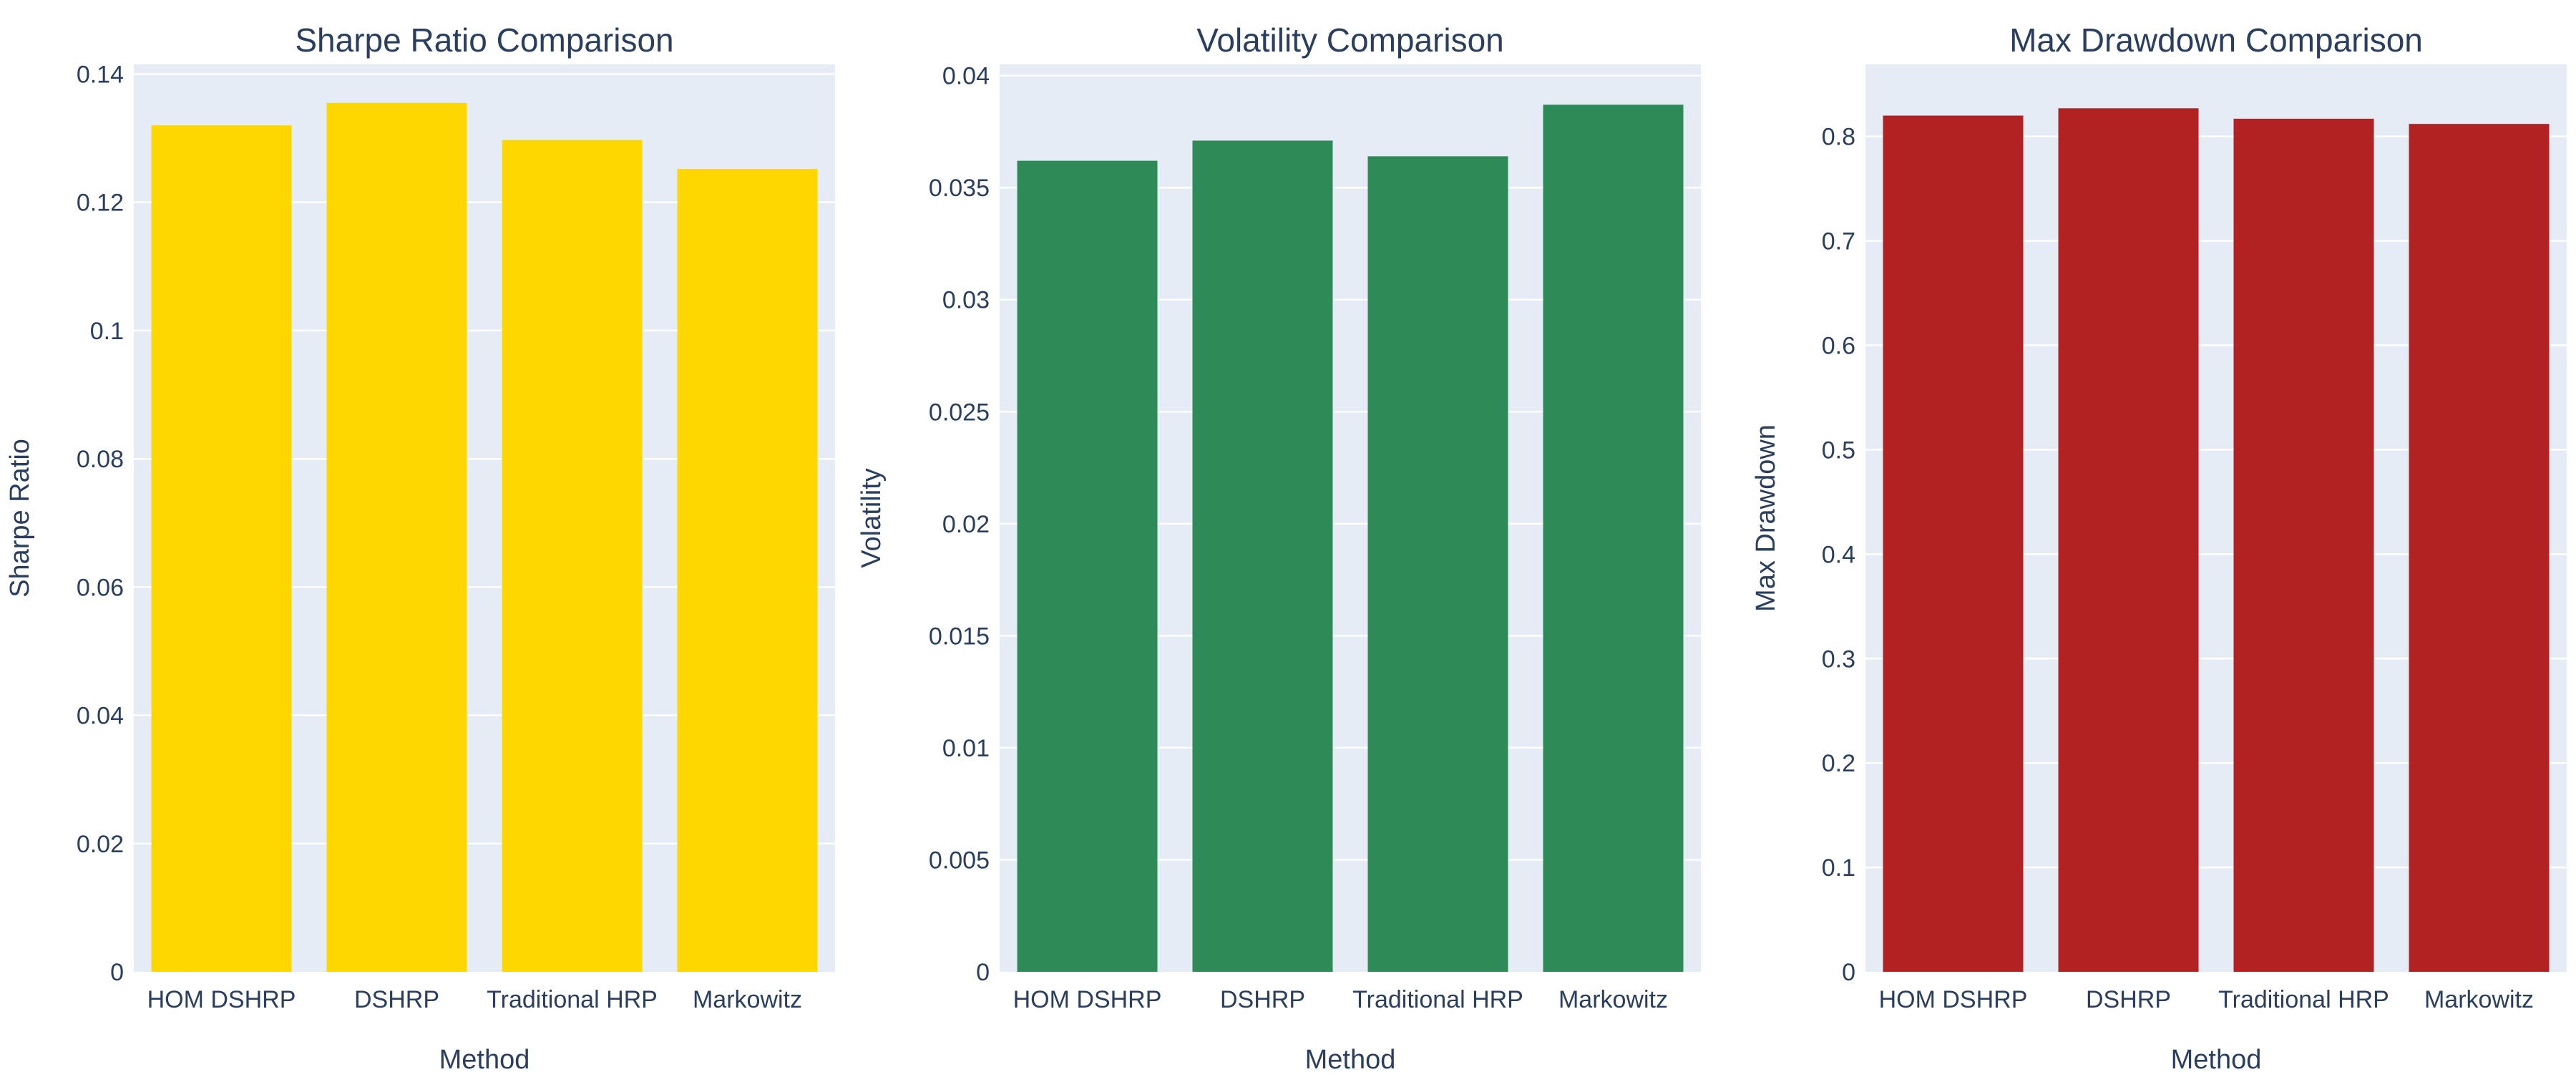 The image size is (2576, 1077). I want to click on sharpe-x-axis-label: Method, so click(484, 1059).